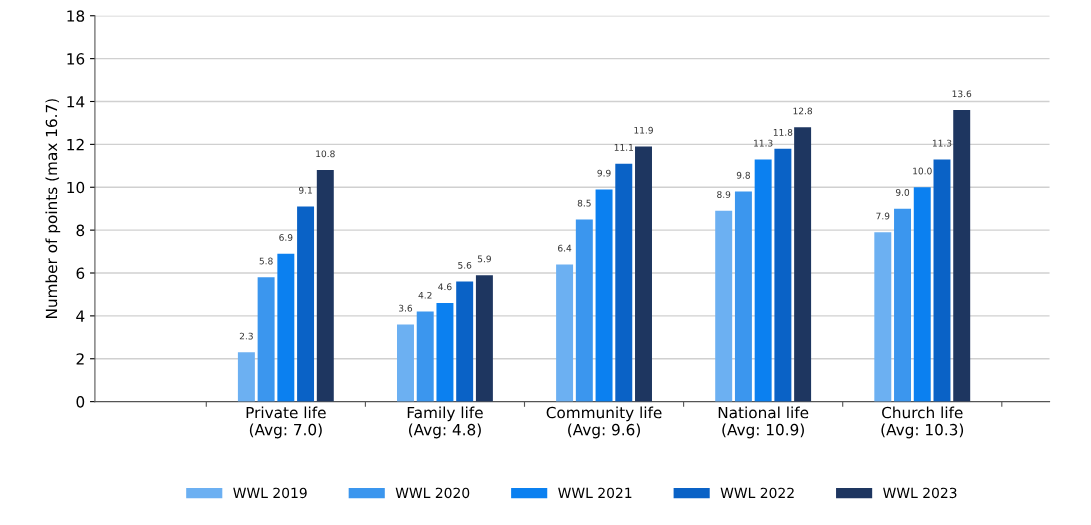  What do you see at coordinates (724, 194) in the screenshot?
I see `data-label: 8.9` at bounding box center [724, 194].